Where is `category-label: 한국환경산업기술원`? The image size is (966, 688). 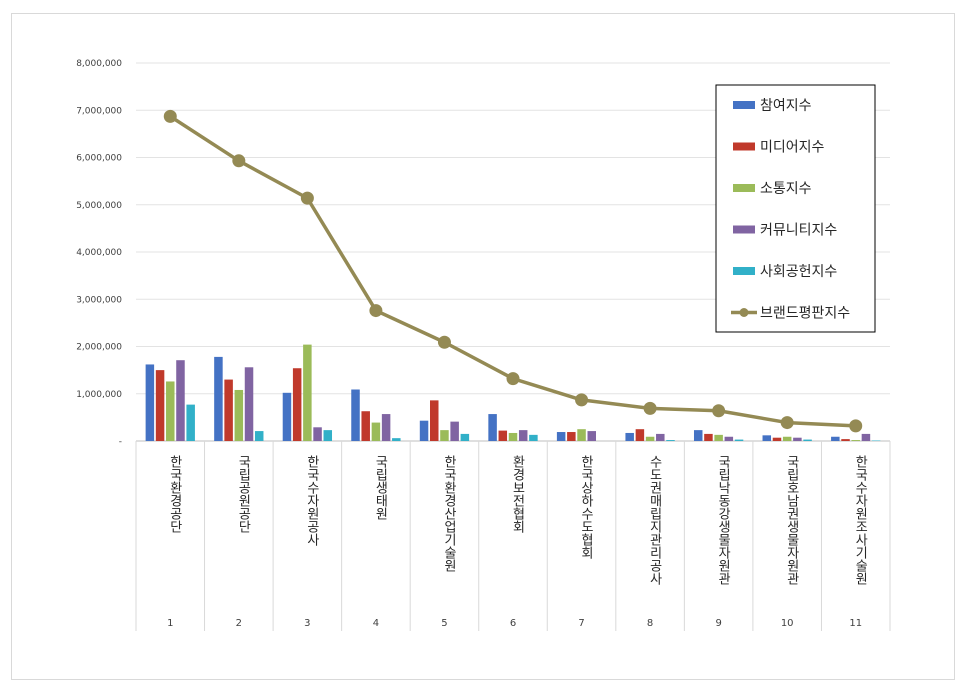 category-label: 한국환경산업기술원 is located at coordinates (448, 513).